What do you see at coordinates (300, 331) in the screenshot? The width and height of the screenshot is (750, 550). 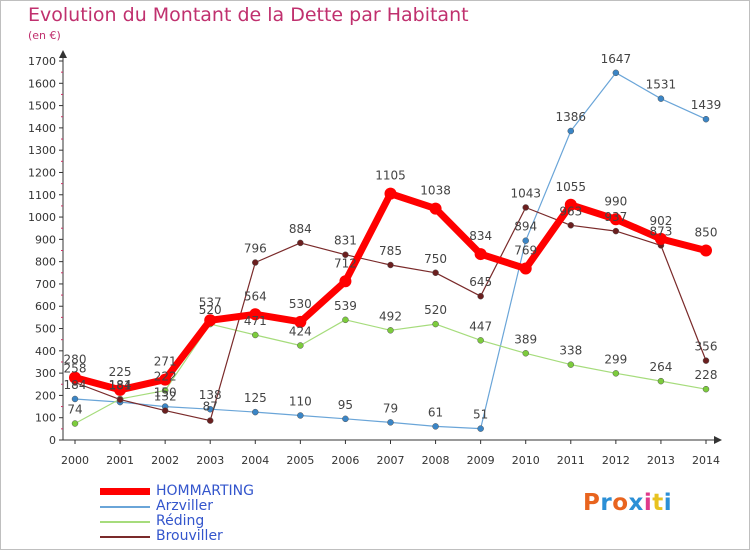 I see `data-label-reding: 424` at bounding box center [300, 331].